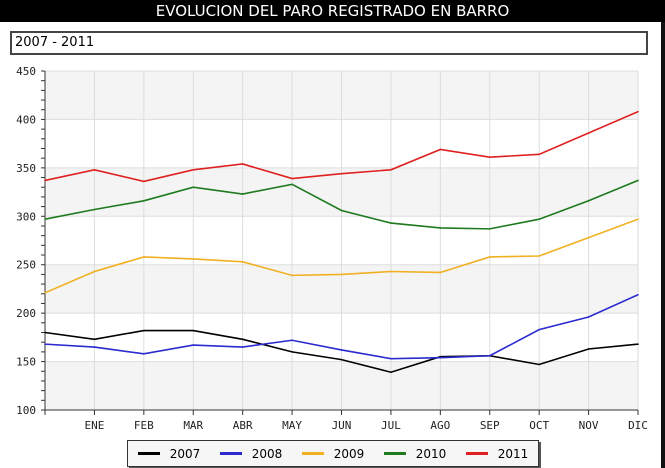  What do you see at coordinates (342, 425) in the screenshot?
I see `x-tick-label: JUN` at bounding box center [342, 425].